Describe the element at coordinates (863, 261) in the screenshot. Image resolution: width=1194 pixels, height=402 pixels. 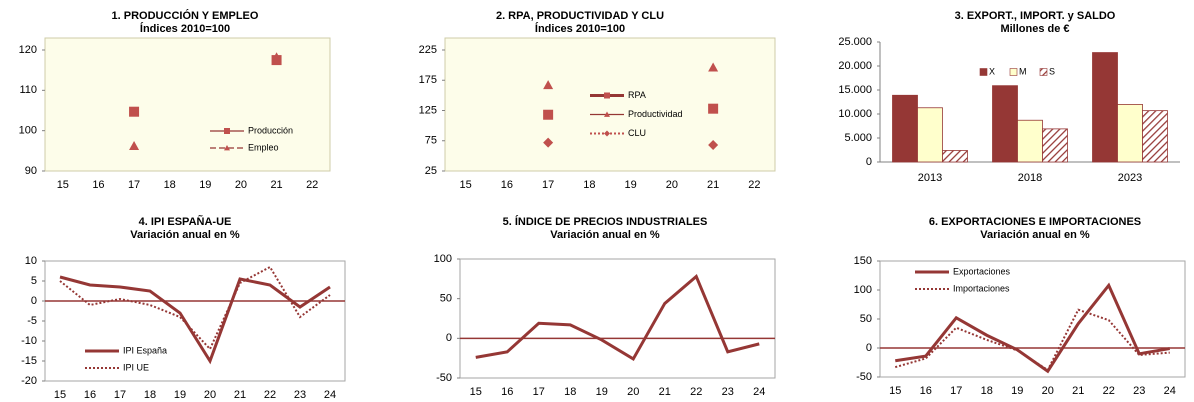
I see `y-tick-label: 150` at that location.